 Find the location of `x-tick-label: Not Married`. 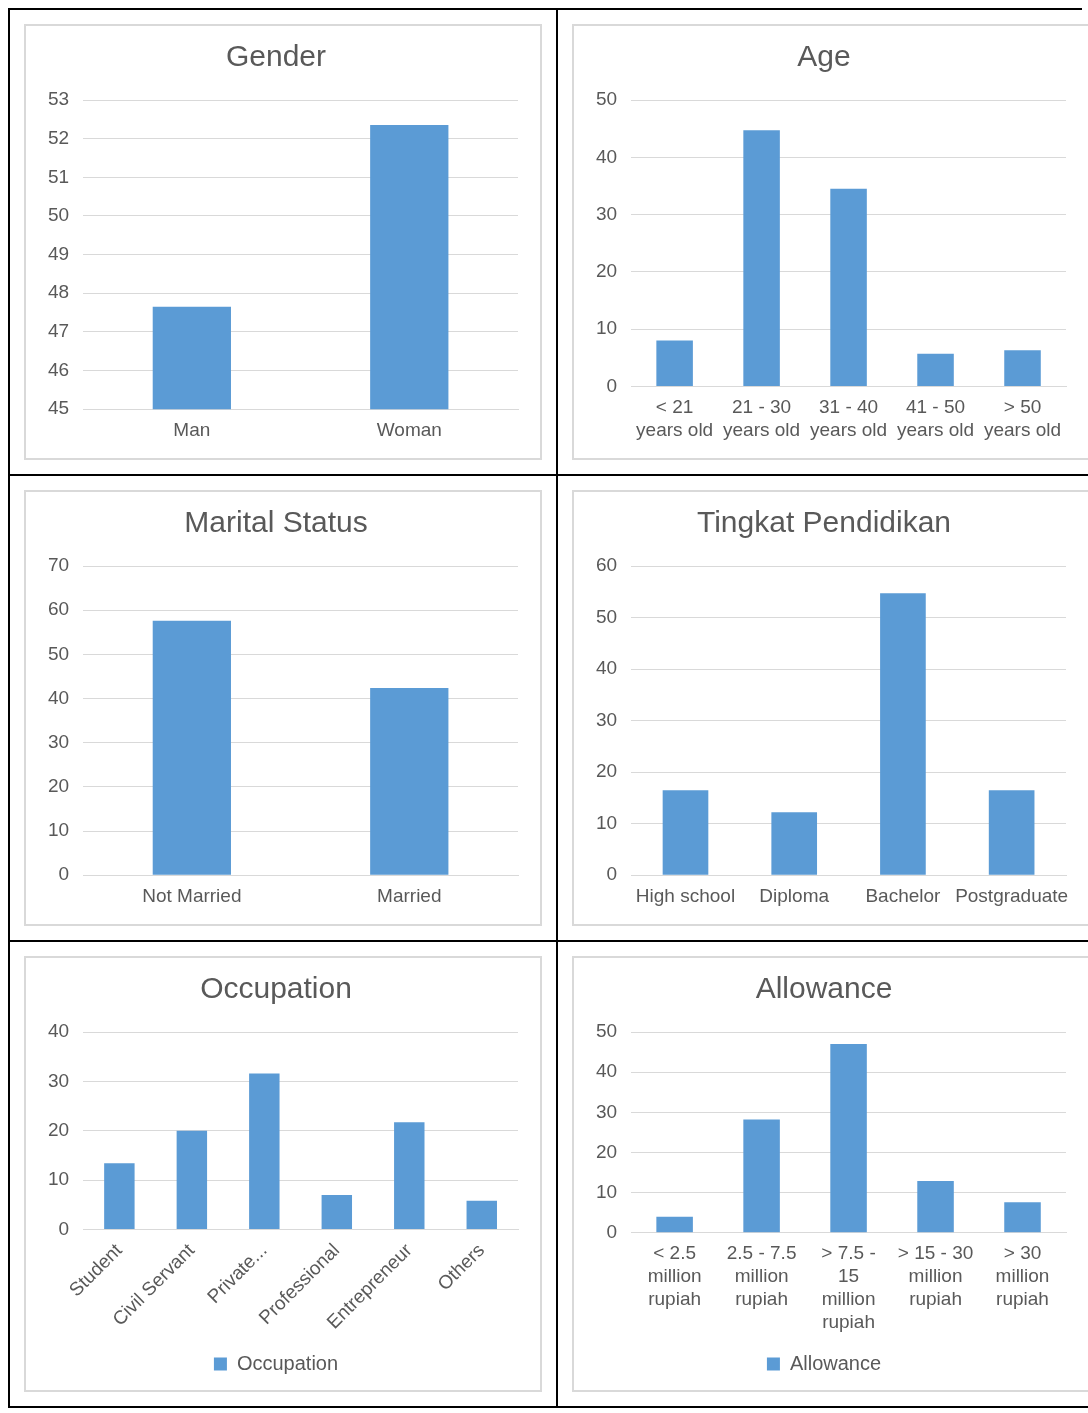

x-tick-label: Not Married is located at coordinates (192, 895).